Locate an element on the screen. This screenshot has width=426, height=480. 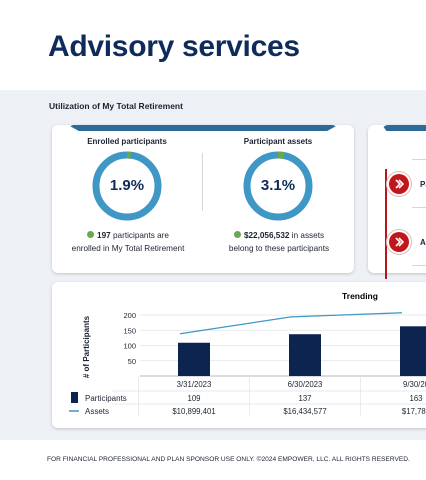
participants-value: 137 is located at coordinates (304, 398).